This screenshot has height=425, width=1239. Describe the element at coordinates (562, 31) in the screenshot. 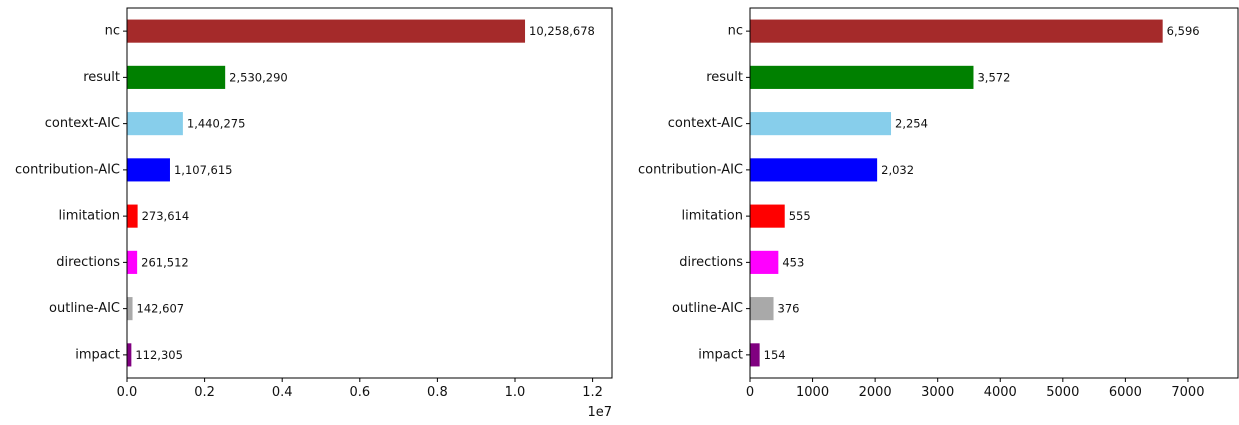

I see `value-label: 10,258,678` at that location.